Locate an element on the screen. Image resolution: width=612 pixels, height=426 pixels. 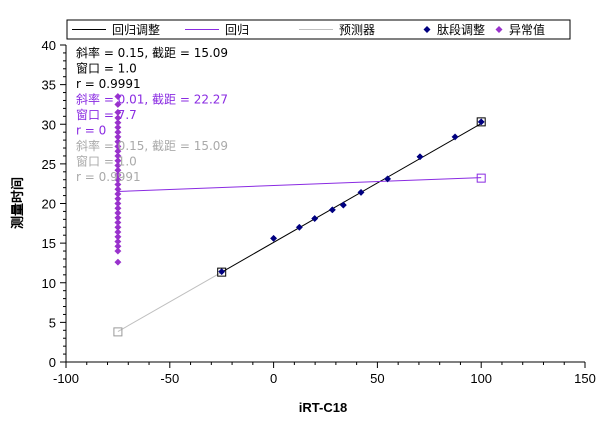
y-tick-label: 15 is located at coordinates (49, 243).